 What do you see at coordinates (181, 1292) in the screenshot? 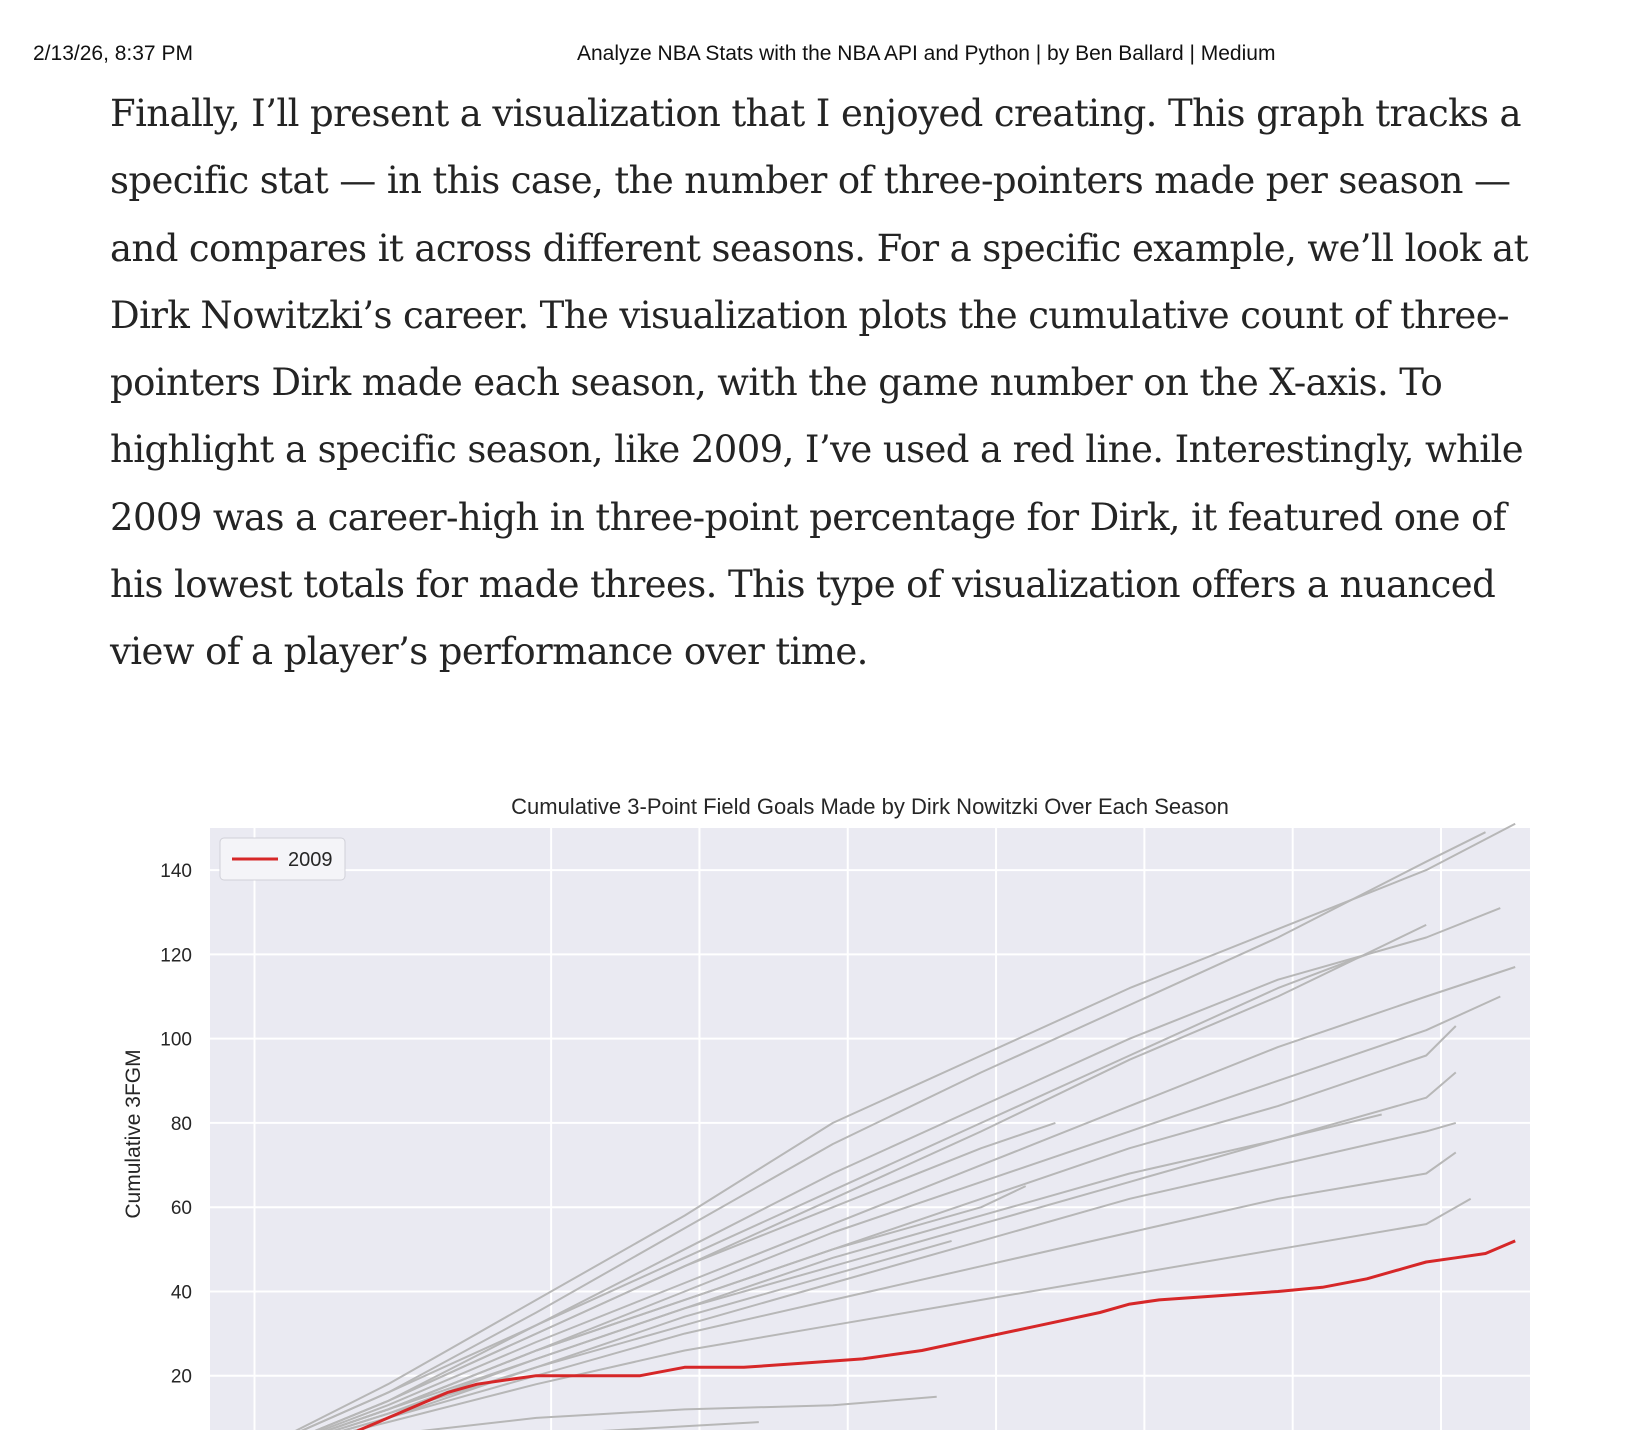
I see `y-tick-label: 40` at bounding box center [181, 1292].